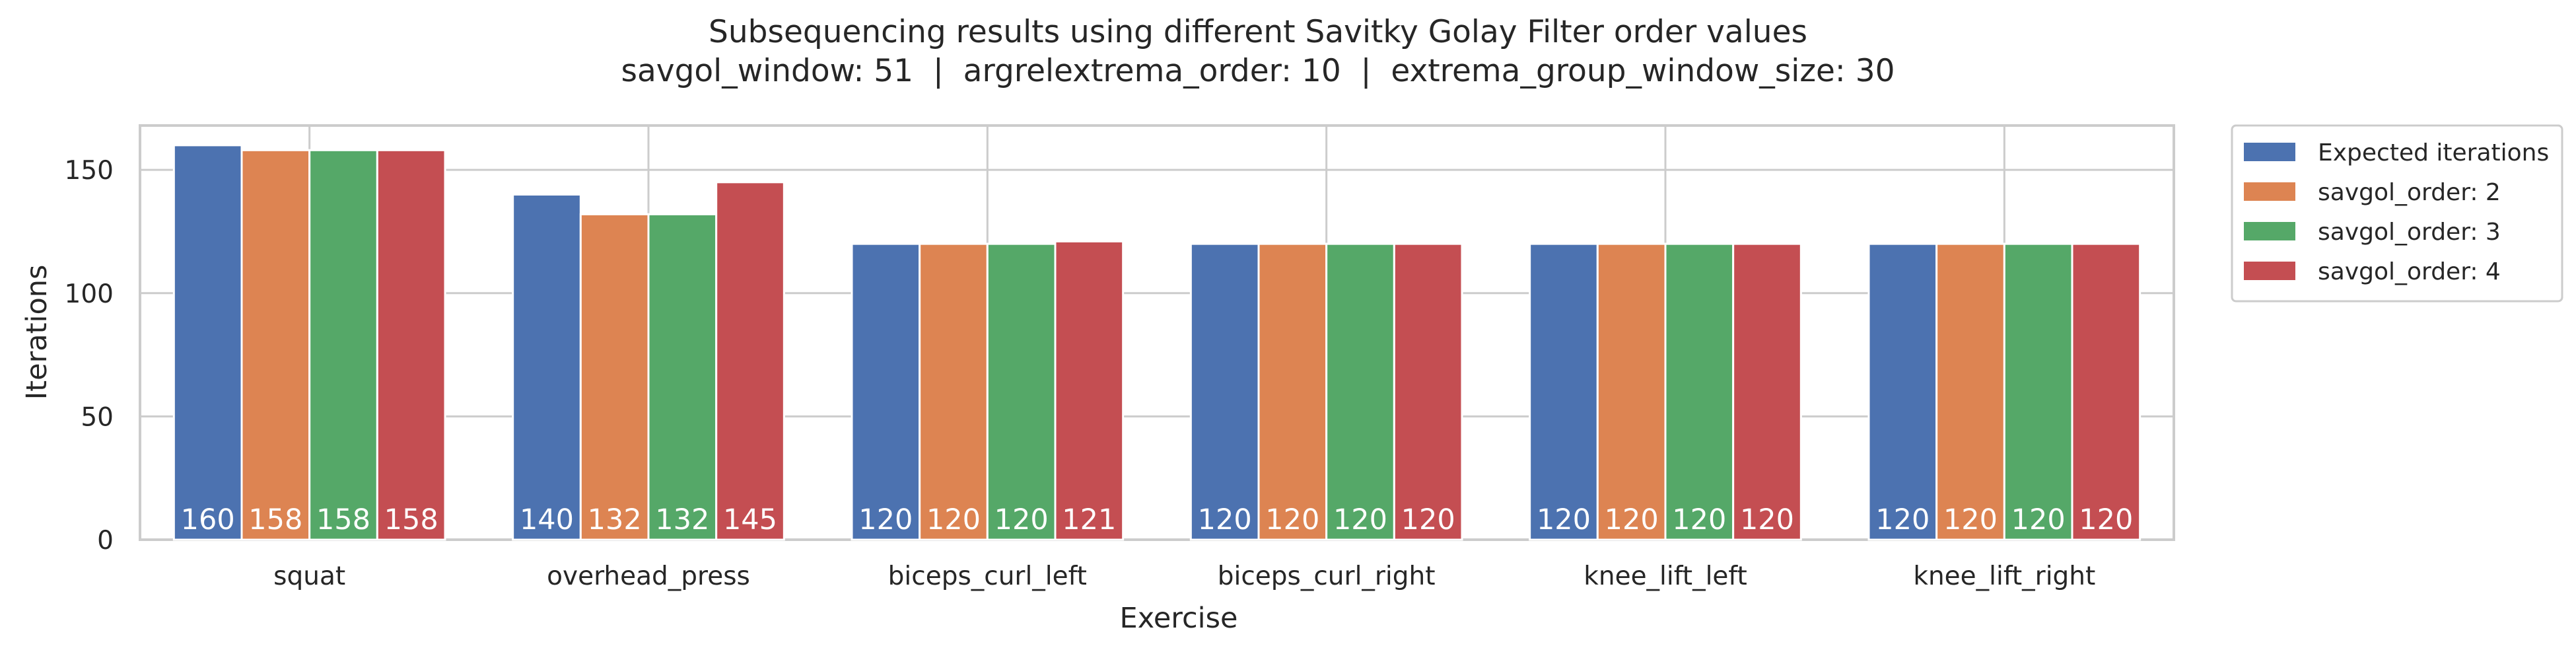 The height and width of the screenshot is (652, 2576). I want to click on y-tick-label: 150, so click(90, 171).